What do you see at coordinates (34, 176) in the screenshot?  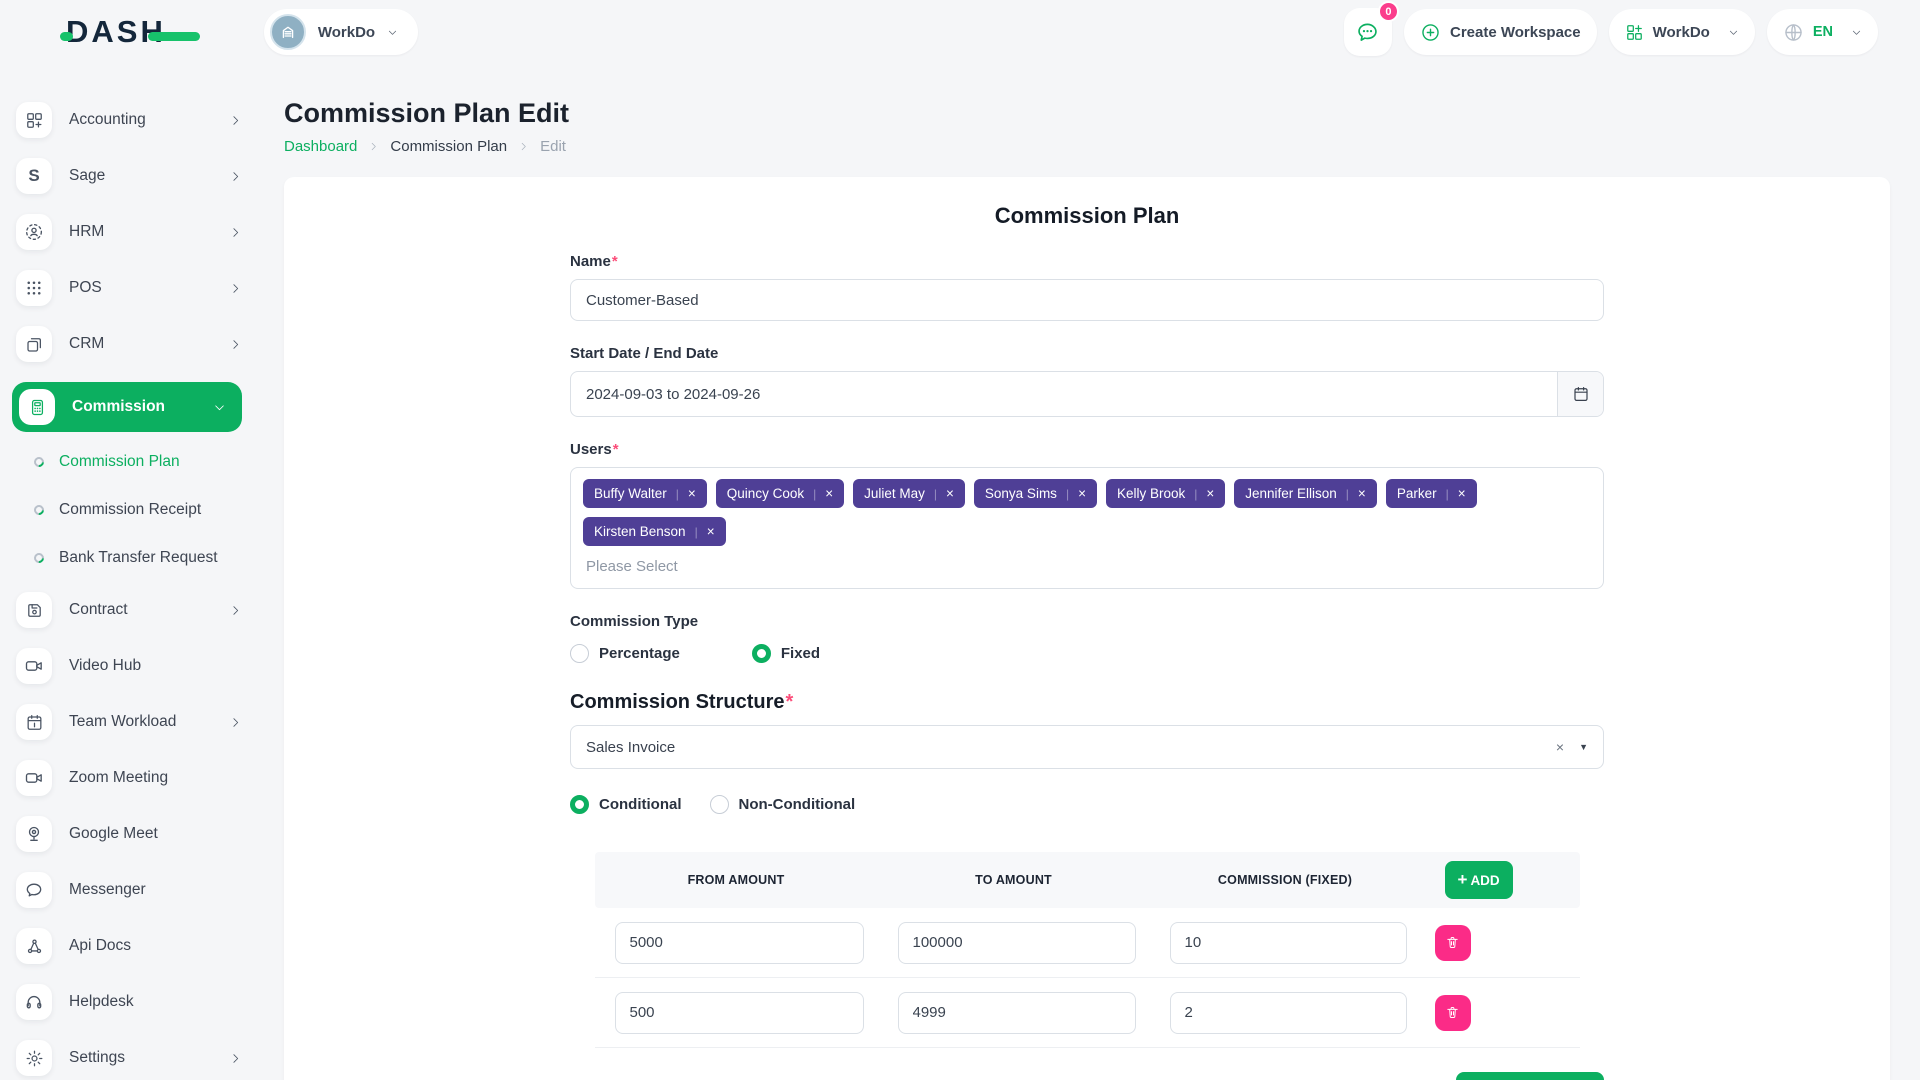 I see `sage-icon: S` at bounding box center [34, 176].